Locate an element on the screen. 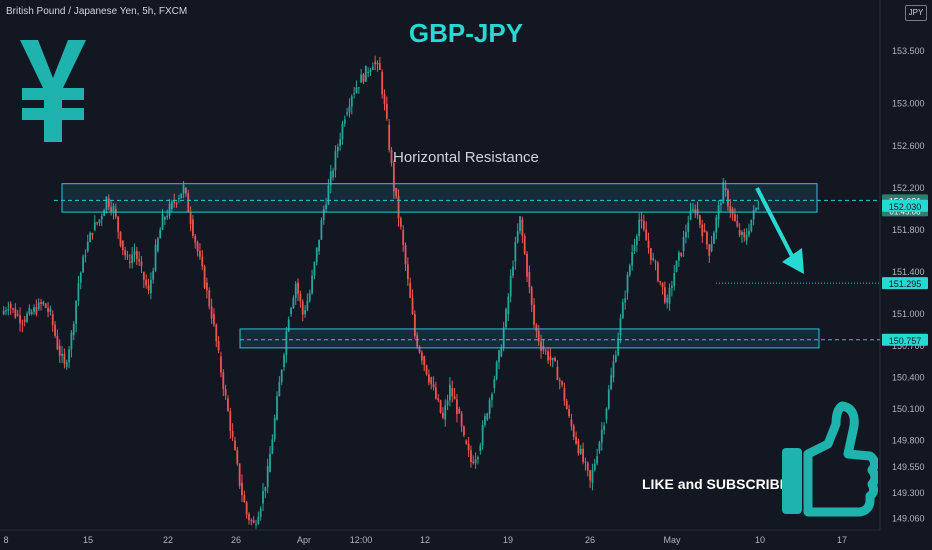 This screenshot has height=550, width=932. forecast-arrow is located at coordinates (775, 223).